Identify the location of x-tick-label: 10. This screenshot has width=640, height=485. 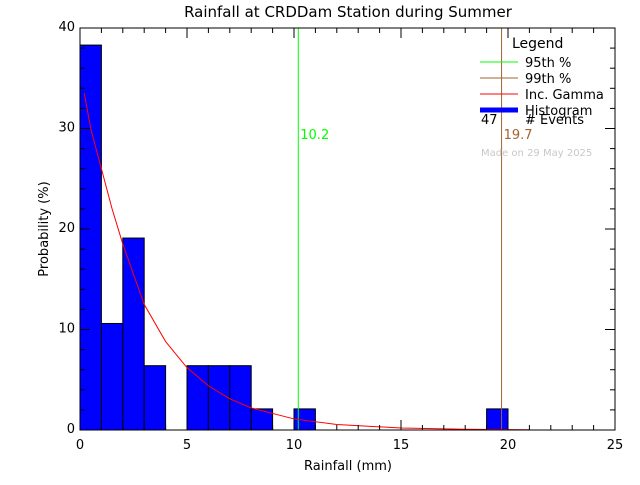
(294, 445).